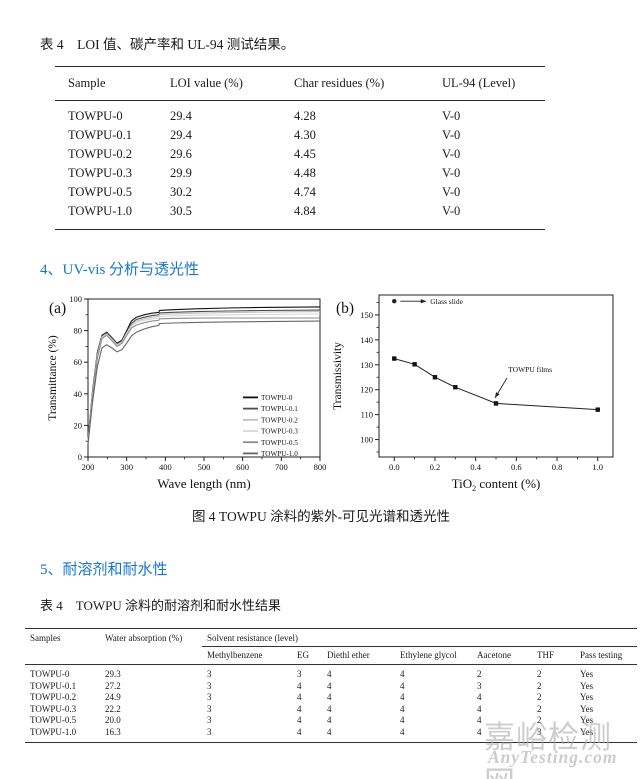 This screenshot has height=779, width=642. What do you see at coordinates (557, 467) in the screenshot?
I see `svg-text: 0.8` at bounding box center [557, 467].